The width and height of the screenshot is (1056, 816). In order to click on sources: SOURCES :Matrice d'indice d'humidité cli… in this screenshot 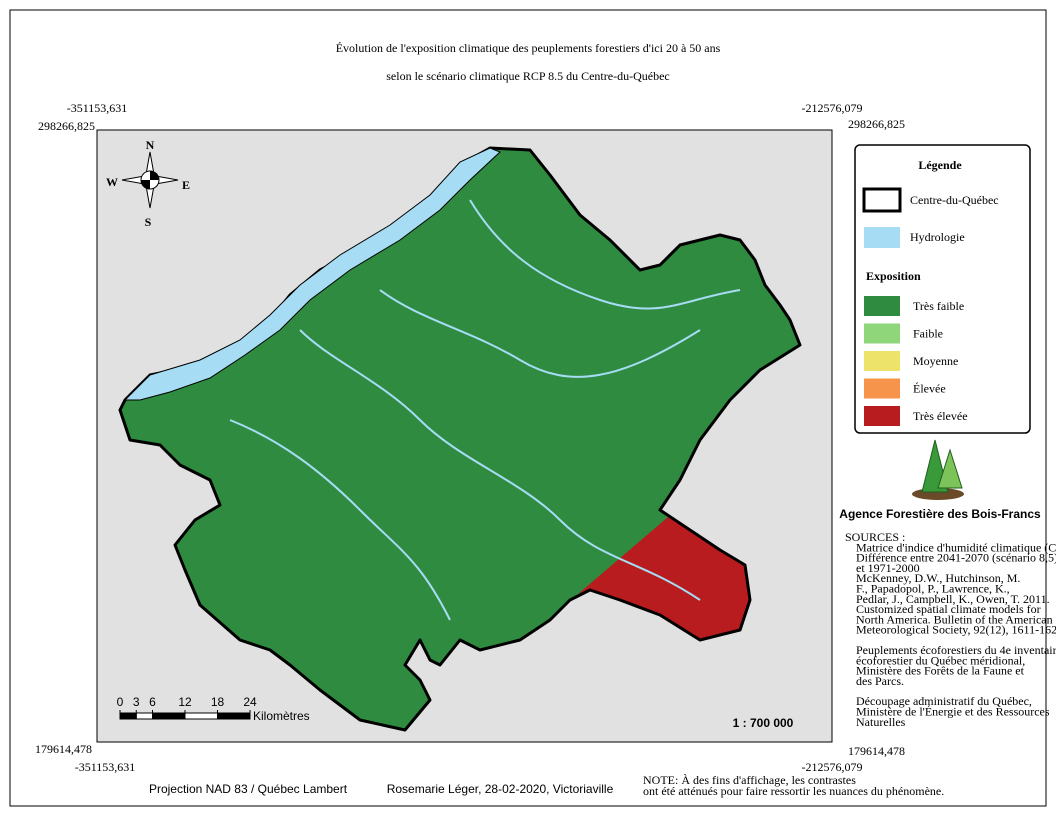, I will do `click(950, 629)`.